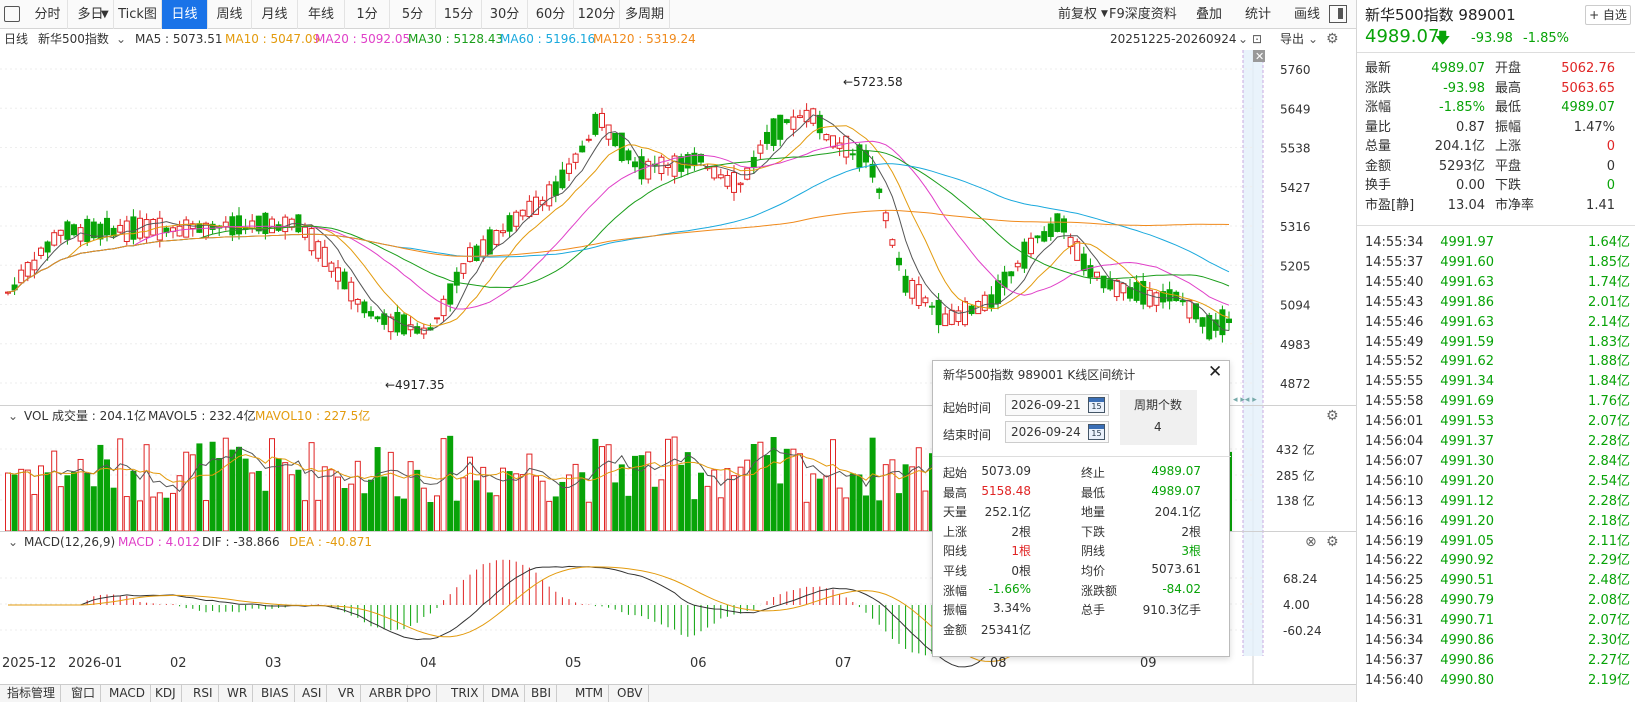 Image resolution: width=1635 pixels, height=702 pixels. What do you see at coordinates (1257, 39) in the screenshot?
I see `lock-icon: ⊡` at bounding box center [1257, 39].